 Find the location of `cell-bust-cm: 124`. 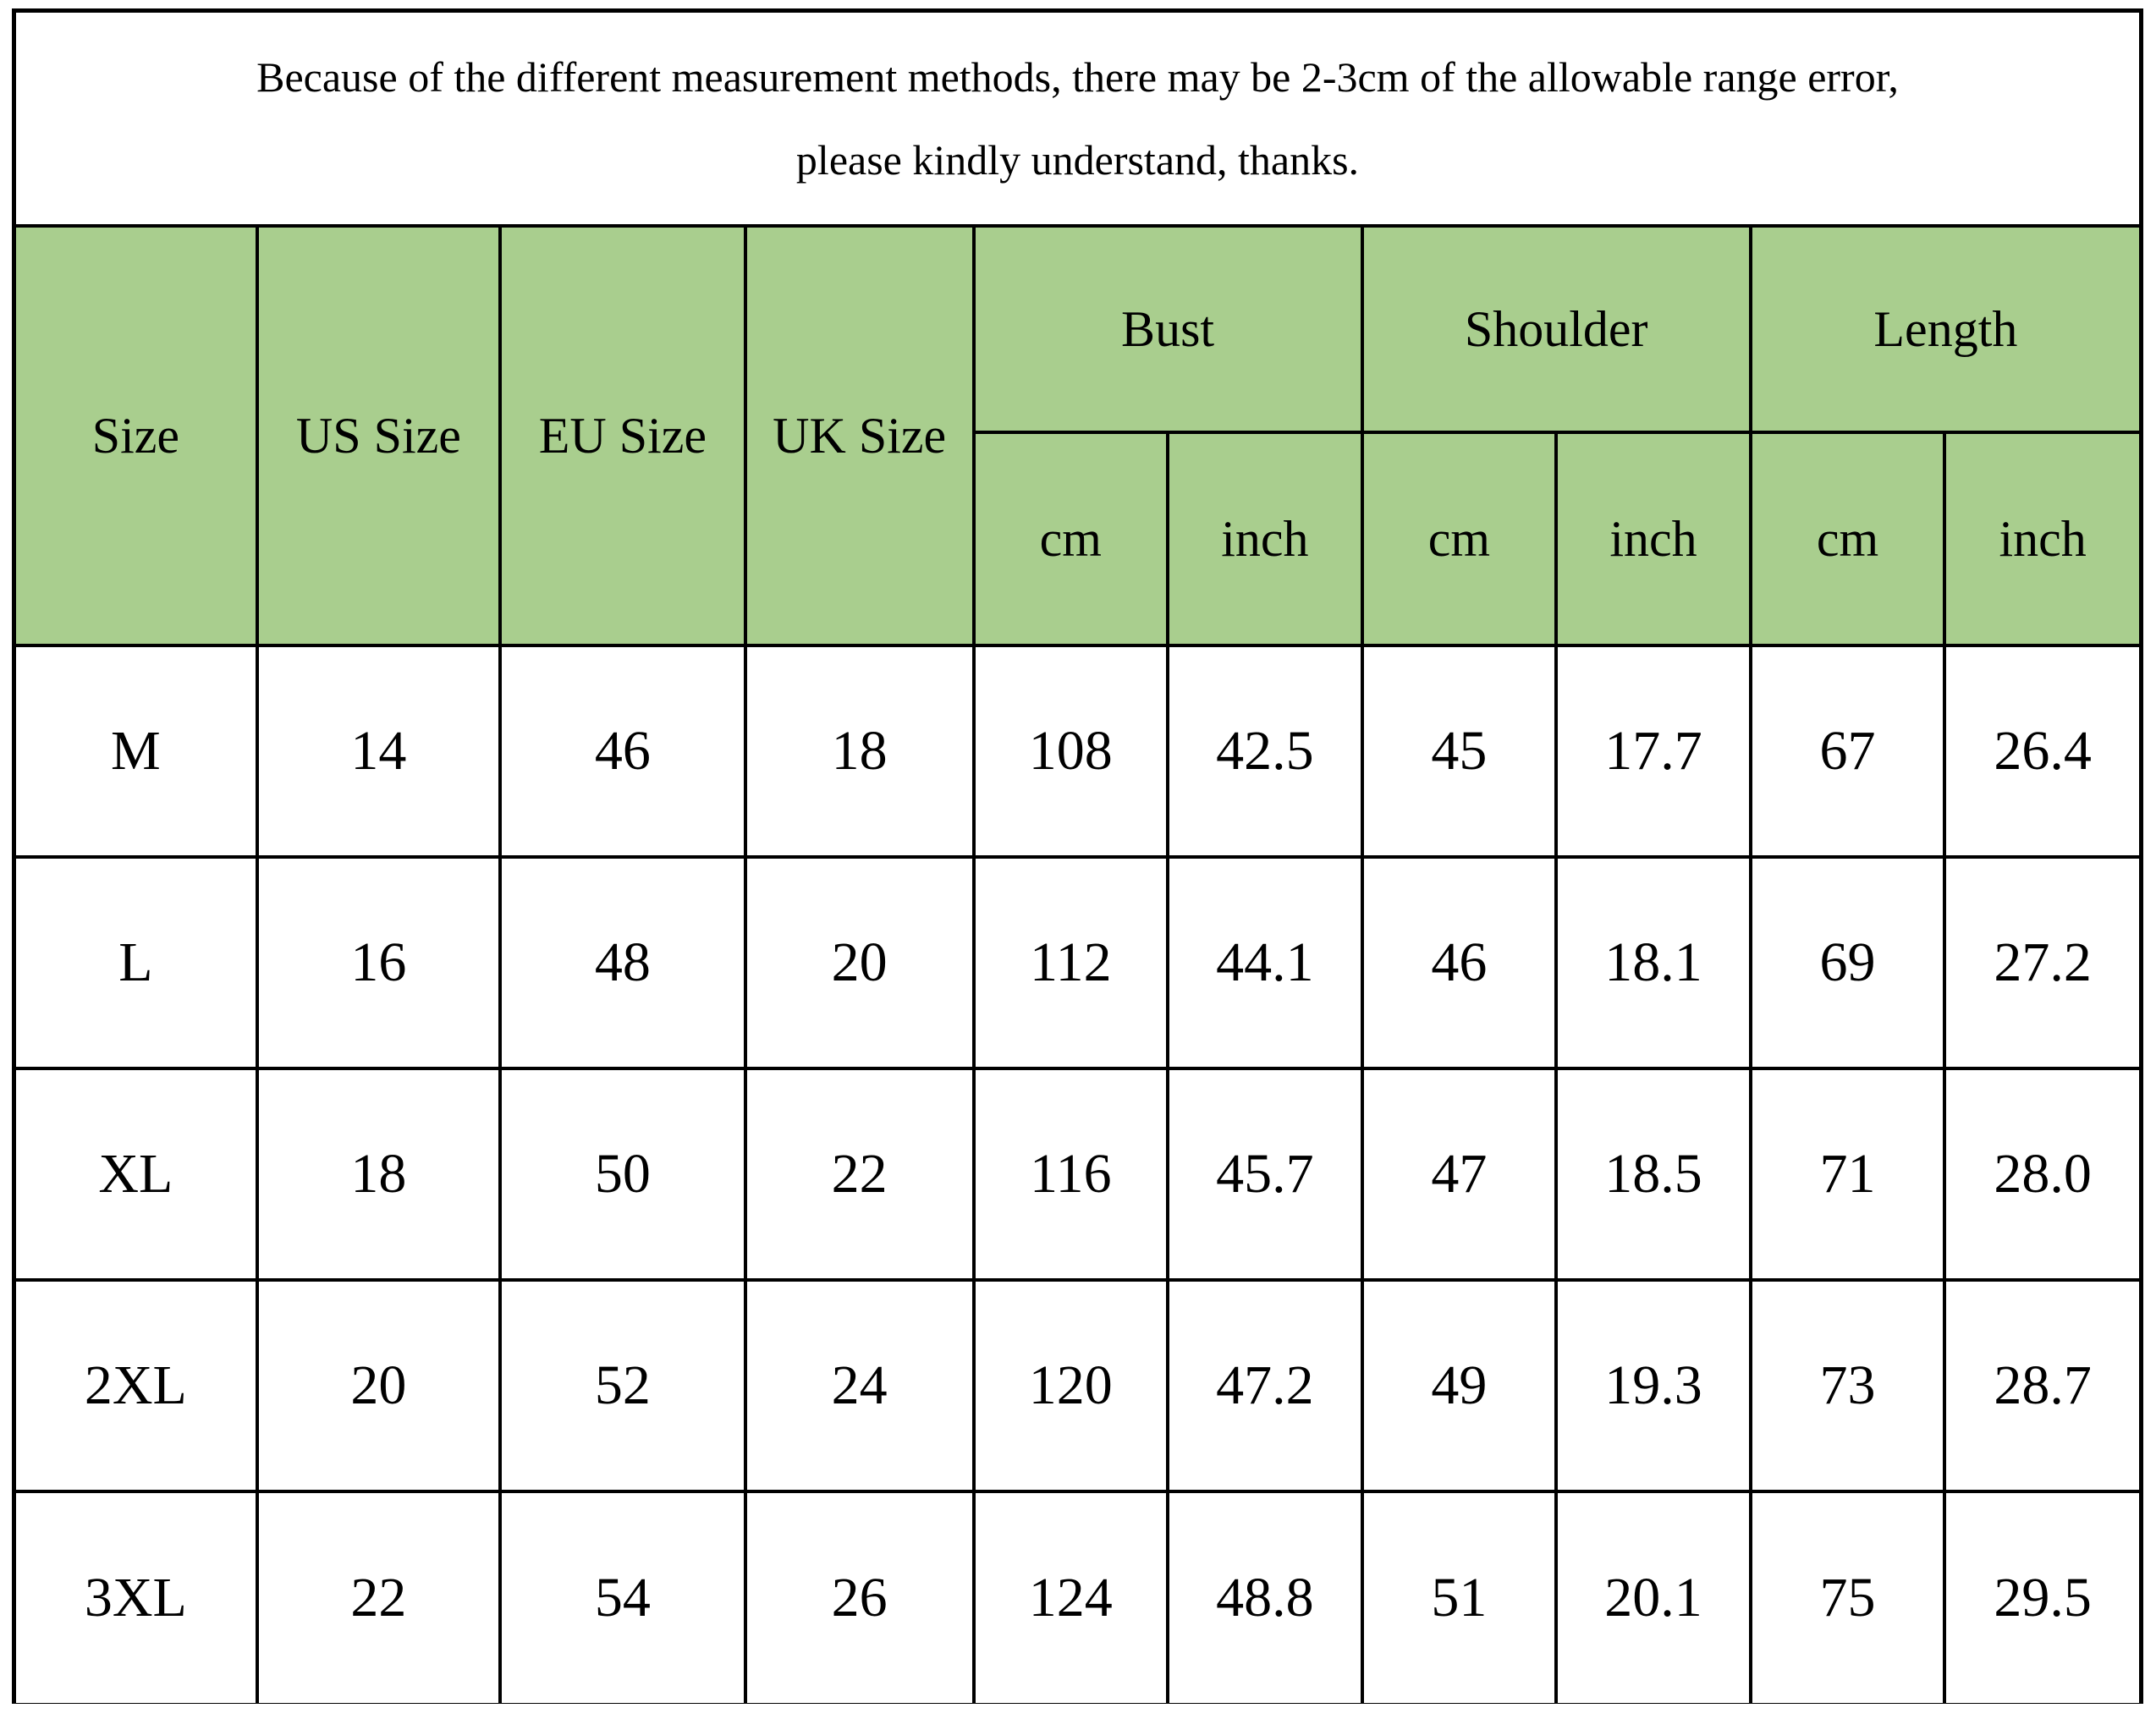

cell-bust-cm: 124 is located at coordinates (1070, 1597).